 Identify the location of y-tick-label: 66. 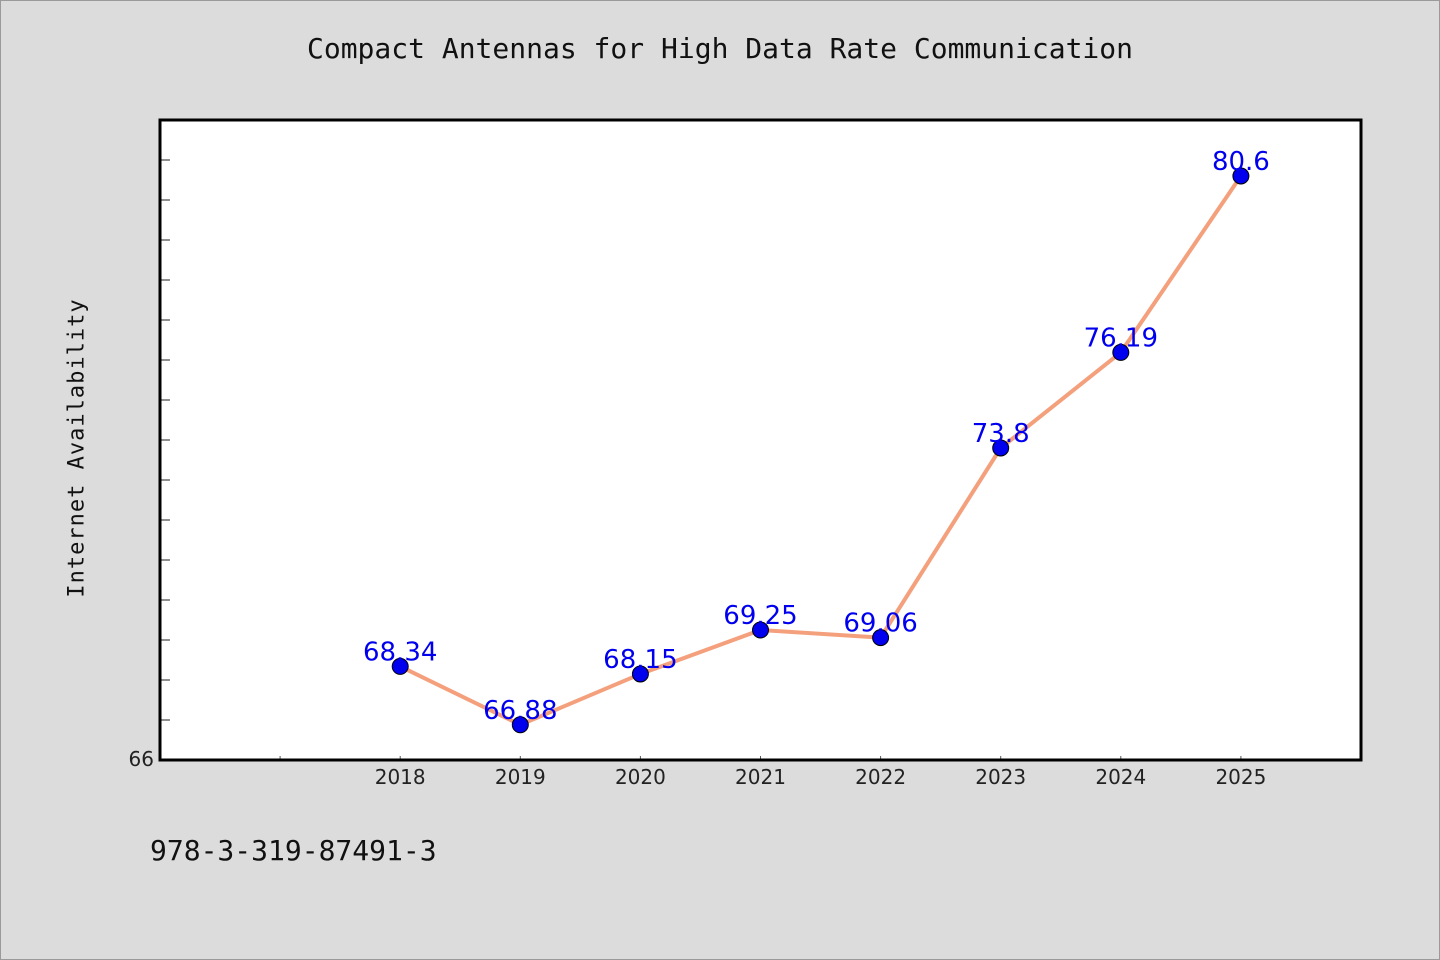
(141, 759).